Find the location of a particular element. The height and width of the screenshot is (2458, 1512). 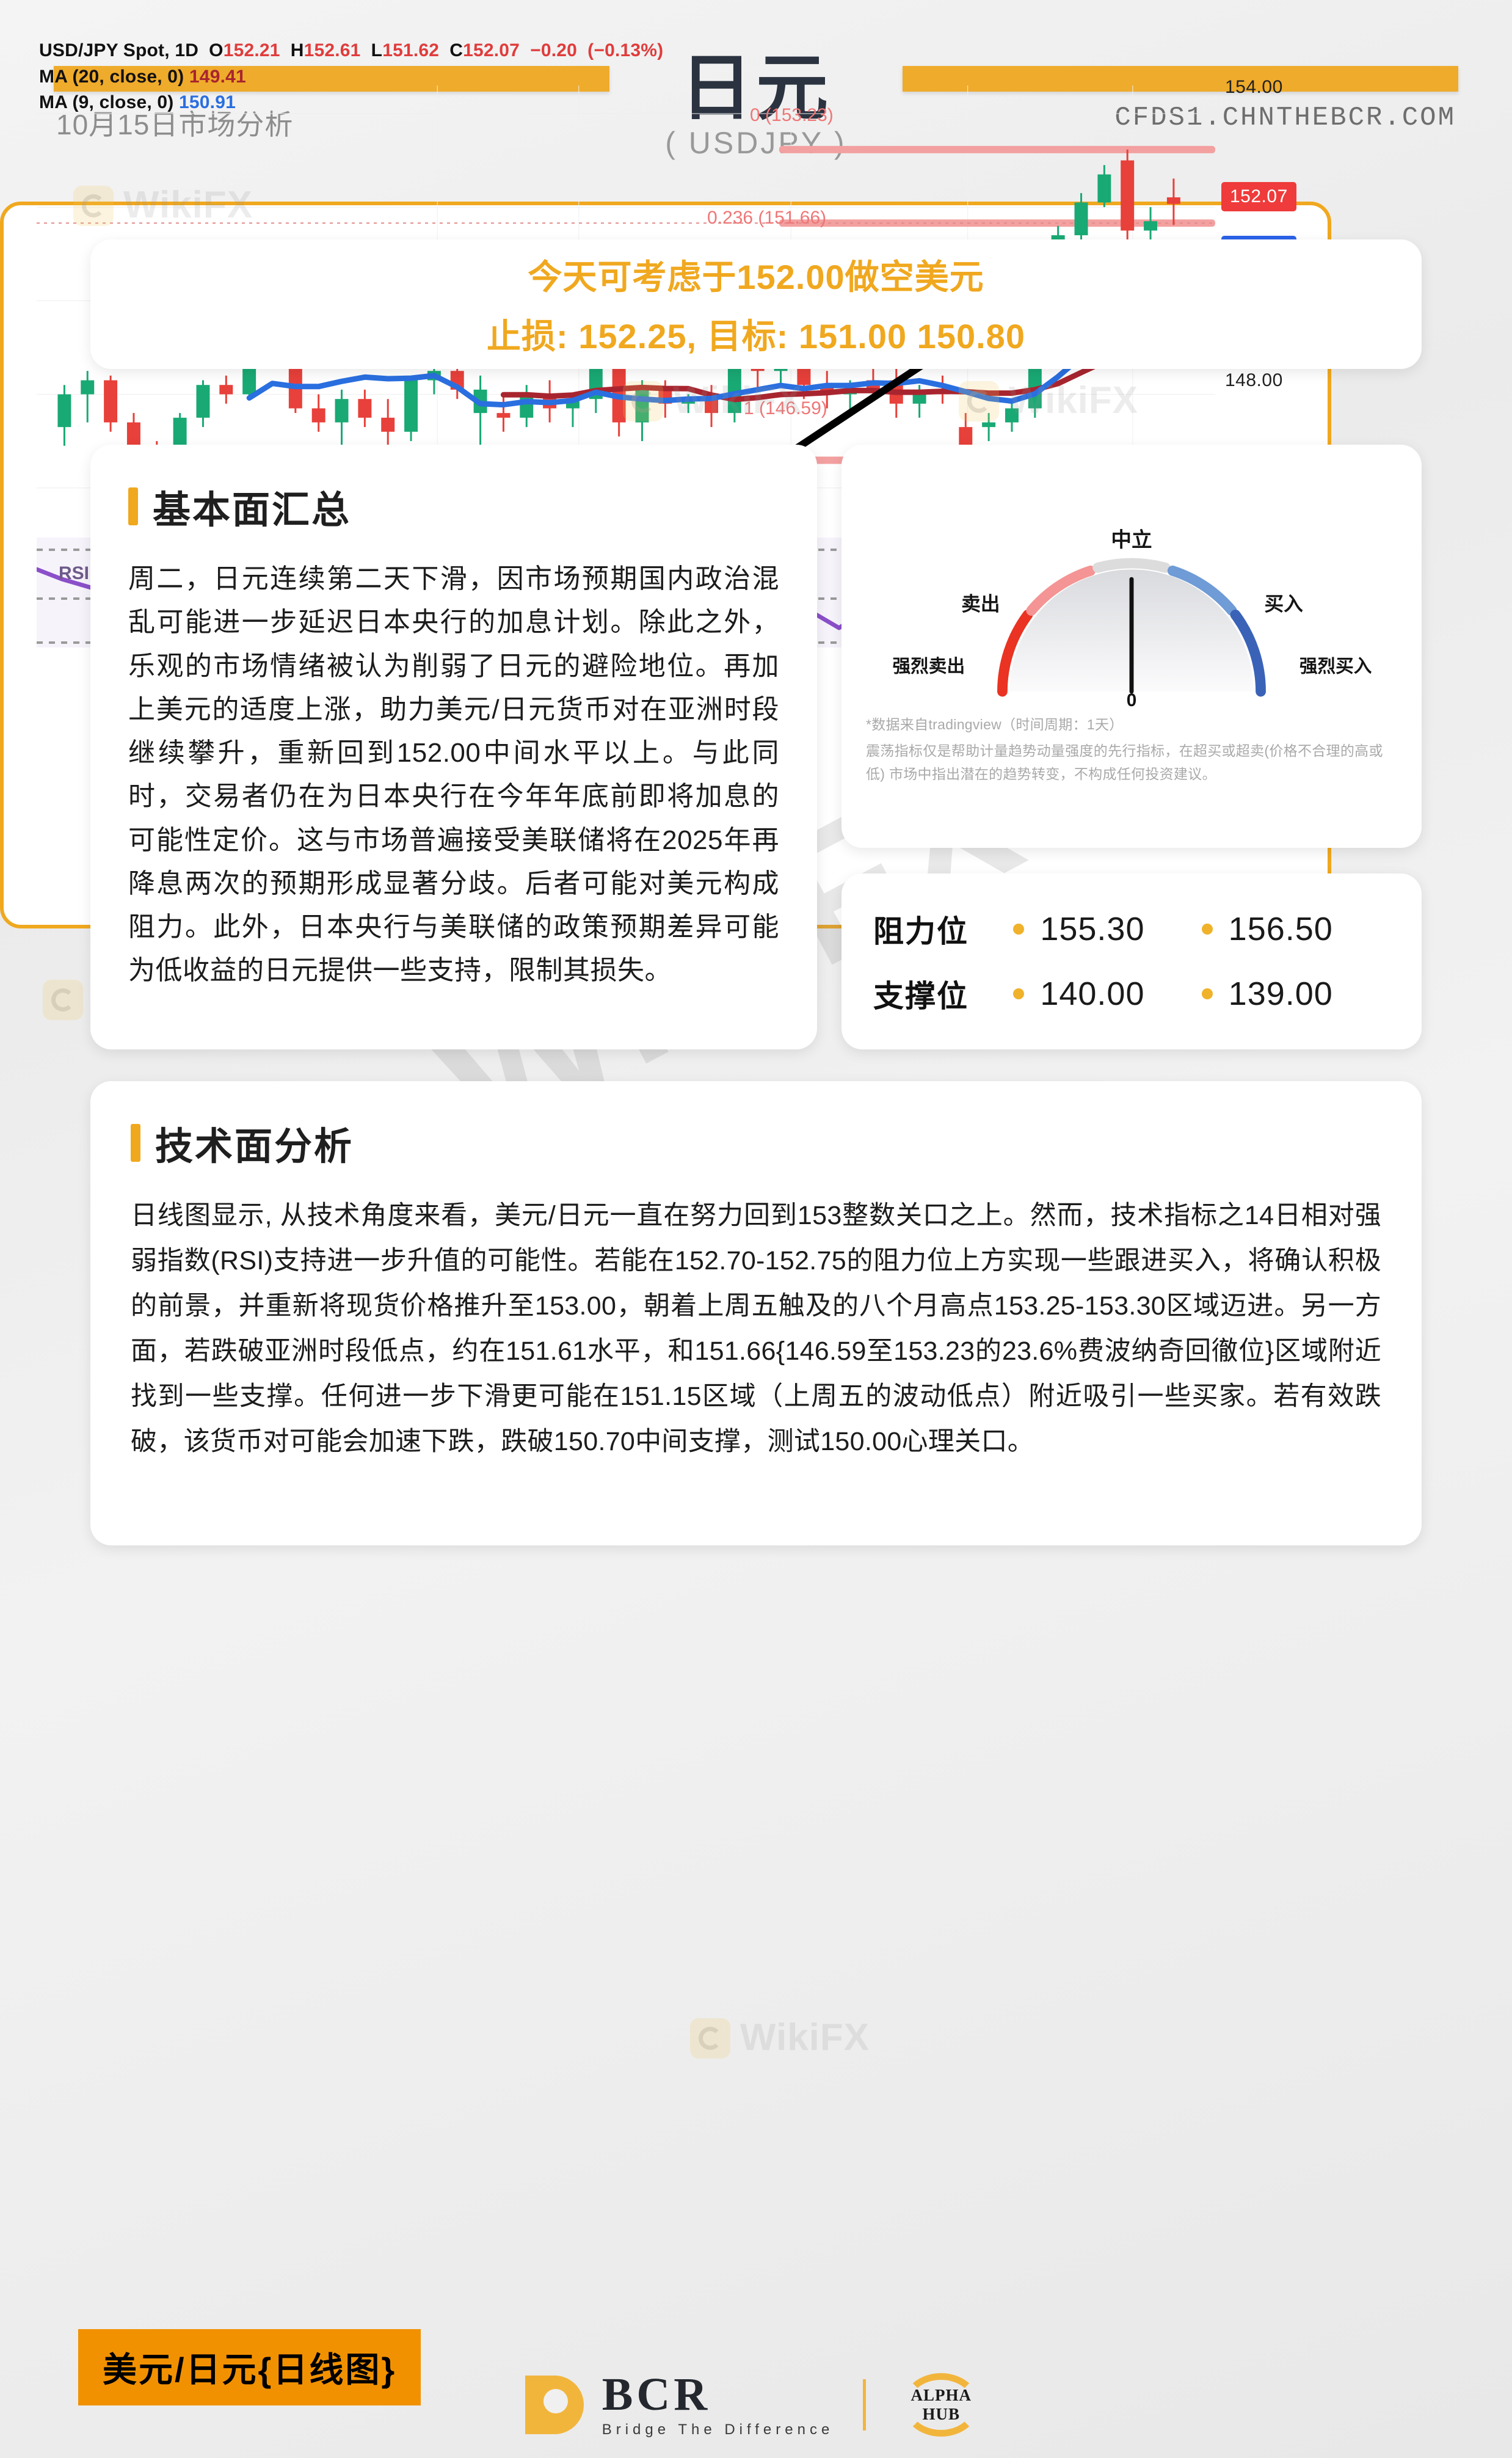

page-subtitle: ( USDJPY ) is located at coordinates (756, 143).